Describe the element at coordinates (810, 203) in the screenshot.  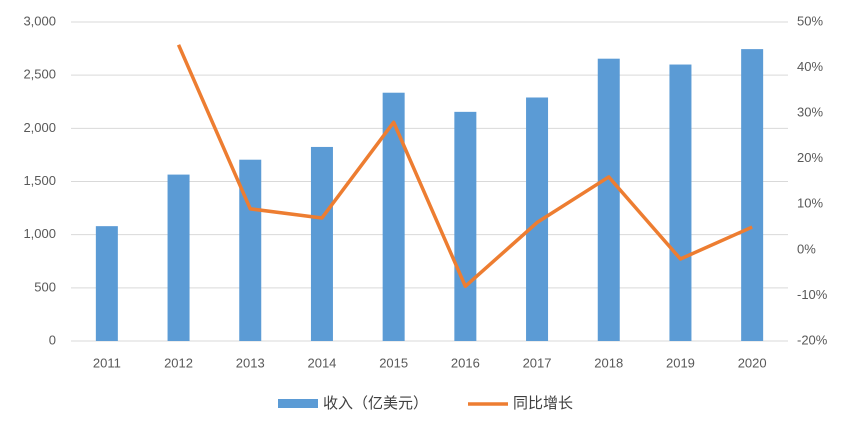
I see `y2-tick-label: 10%` at that location.